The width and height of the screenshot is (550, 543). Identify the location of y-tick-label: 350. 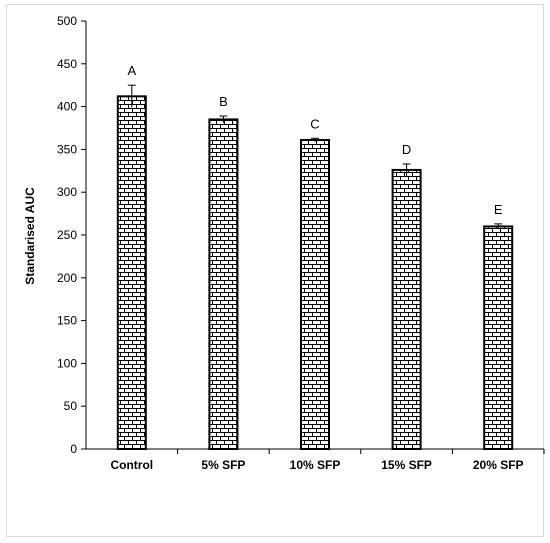
(67, 149).